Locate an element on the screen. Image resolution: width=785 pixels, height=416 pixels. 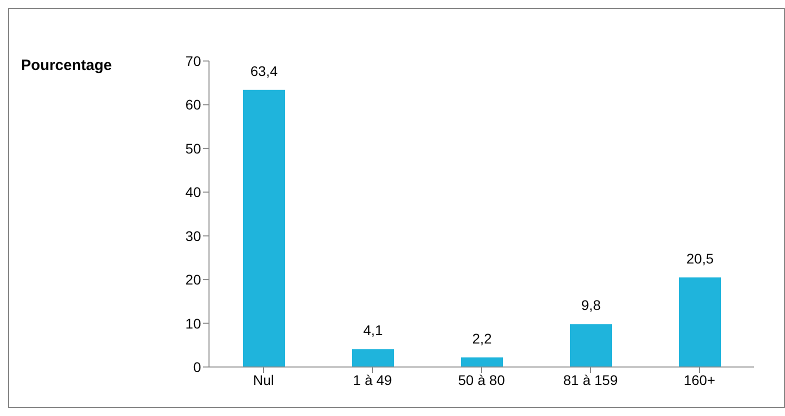
x-tick-label: Nul is located at coordinates (263, 380).